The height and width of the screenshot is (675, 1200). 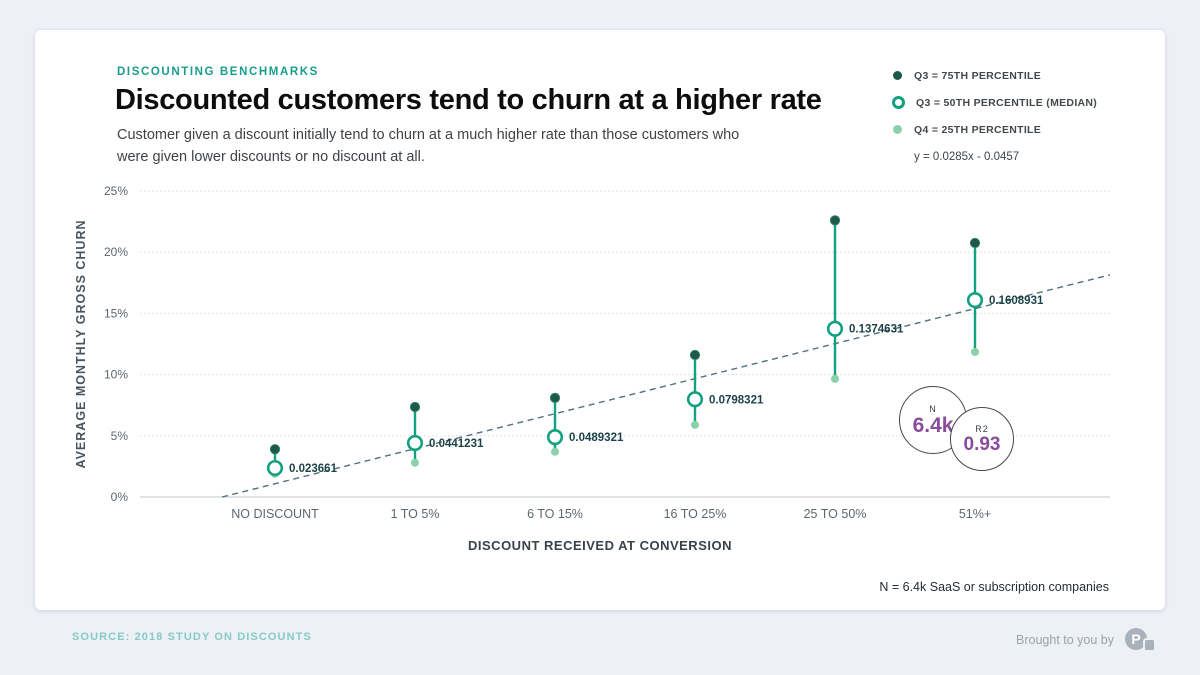 I want to click on svg-text: 10%, so click(x=116, y=375).